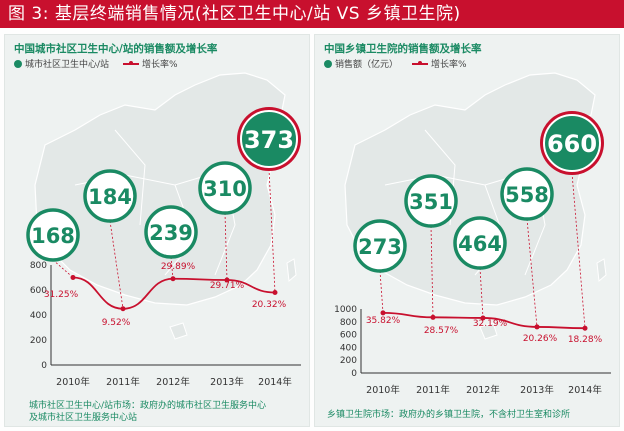 The height and width of the screenshot is (431, 624). I want to click on legend-bar-label: 销售额（亿元）, so click(367, 65).